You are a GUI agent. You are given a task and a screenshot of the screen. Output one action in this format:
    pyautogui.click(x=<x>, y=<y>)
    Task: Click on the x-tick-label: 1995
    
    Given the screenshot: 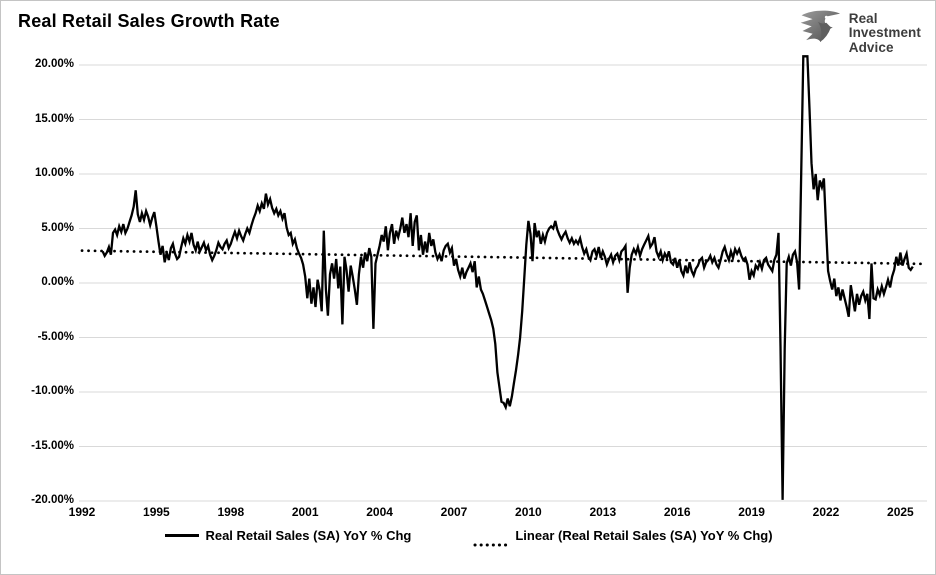 What is the action you would take?
    pyautogui.click(x=156, y=512)
    